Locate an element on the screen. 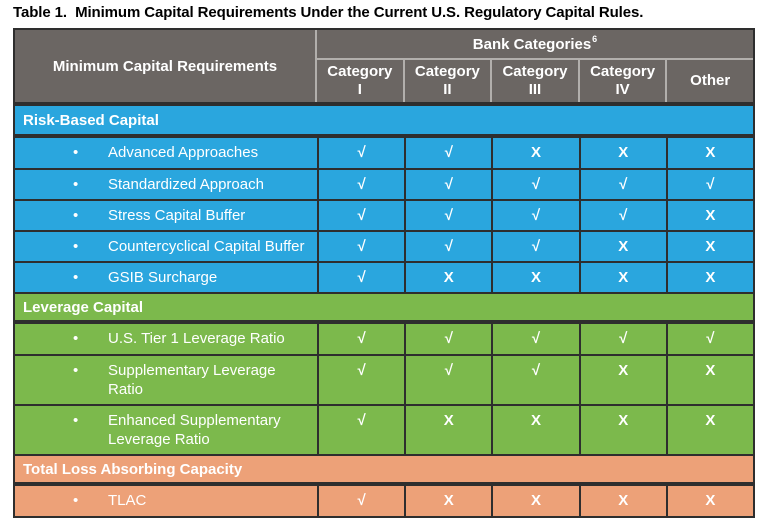  data-row: • TLAC √ X X X X is located at coordinates (384, 501).